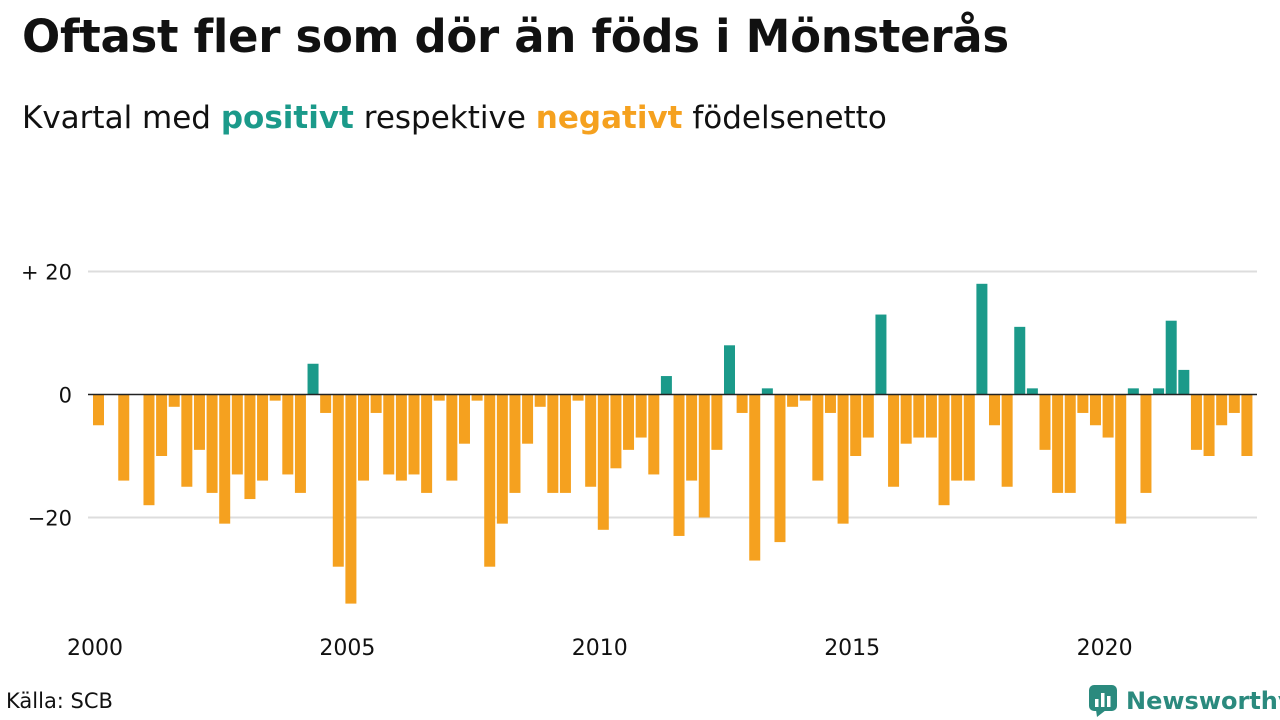  I want to click on x-tick-label-2: 2010, so click(600, 648).